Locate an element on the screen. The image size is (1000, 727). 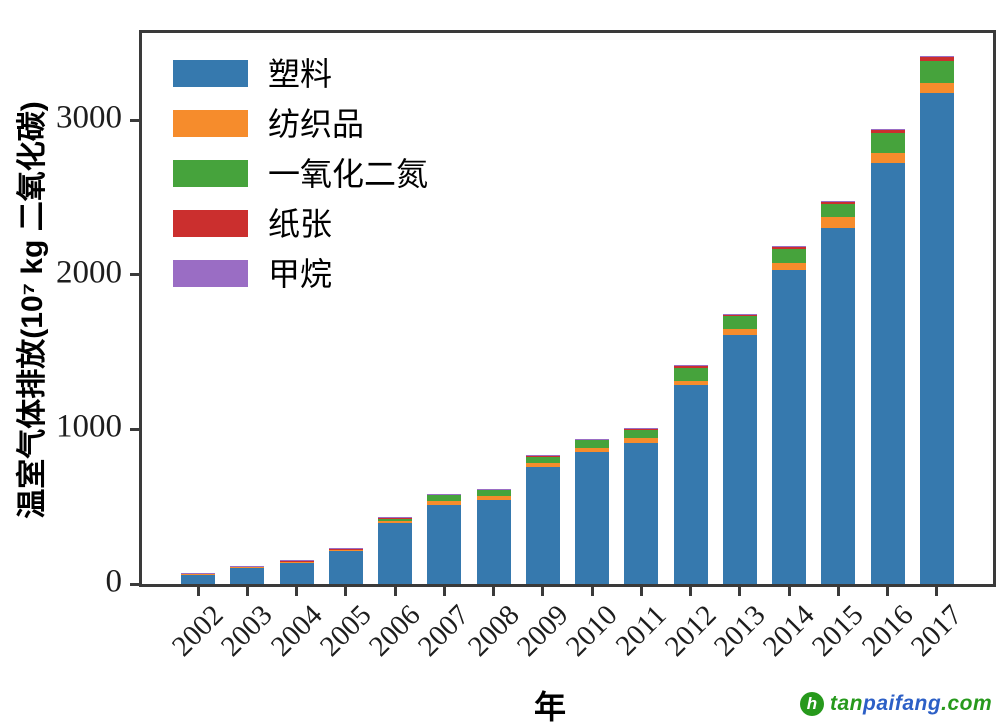
bar-2013-paper is located at coordinates (739, 314).